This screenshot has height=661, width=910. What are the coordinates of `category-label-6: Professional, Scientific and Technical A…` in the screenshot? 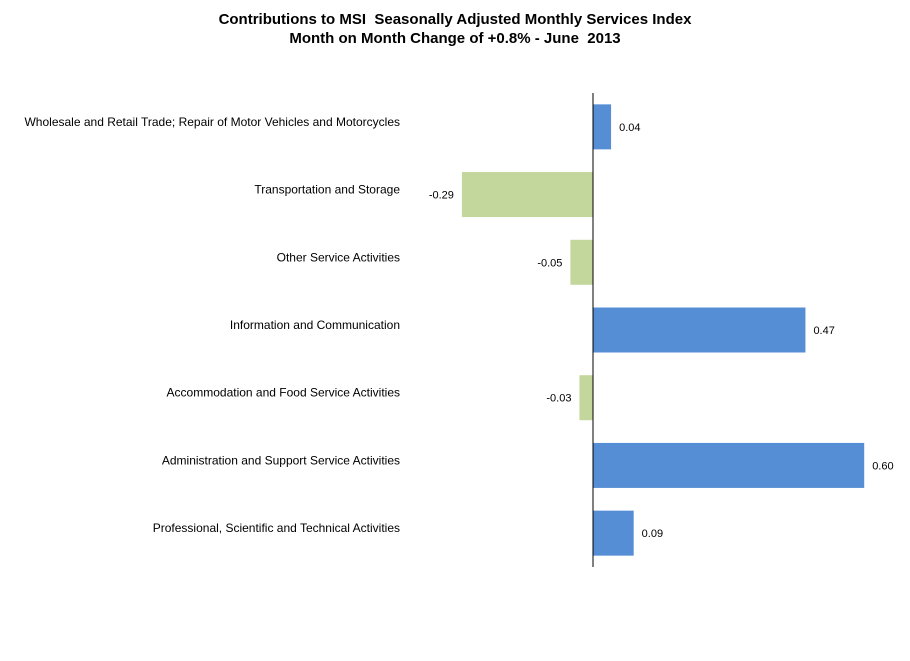 It's located at (276, 528).